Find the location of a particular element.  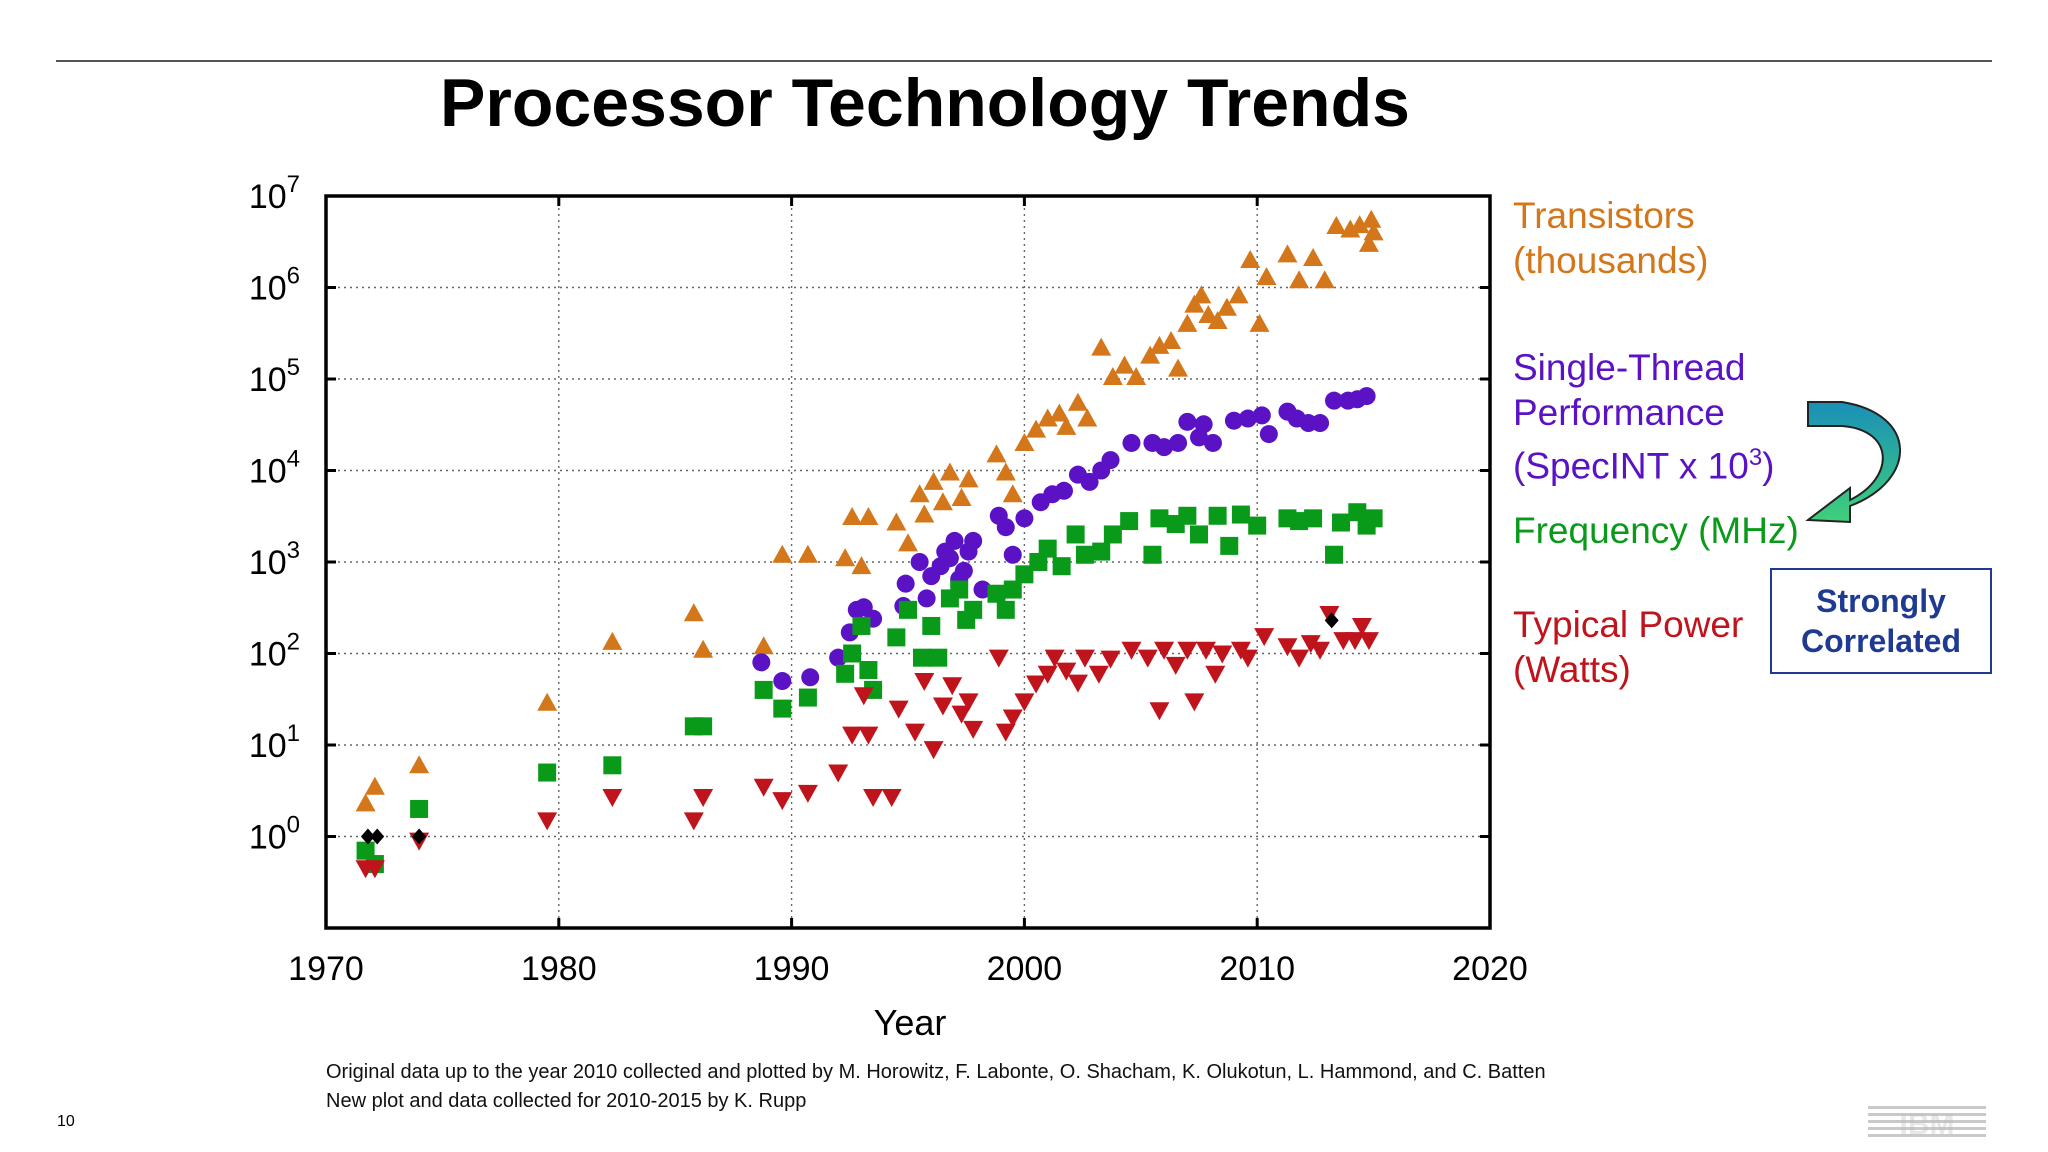

legend-performance-exponent: 3 is located at coordinates (1755, 457).